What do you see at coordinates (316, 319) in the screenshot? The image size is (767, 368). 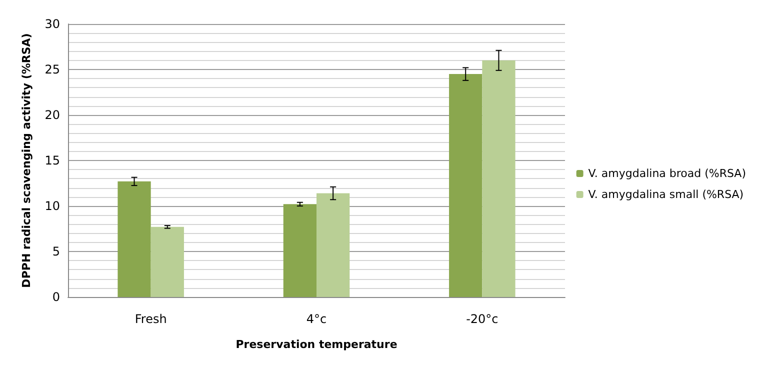 I see `x-tick-label: 4°c` at bounding box center [316, 319].